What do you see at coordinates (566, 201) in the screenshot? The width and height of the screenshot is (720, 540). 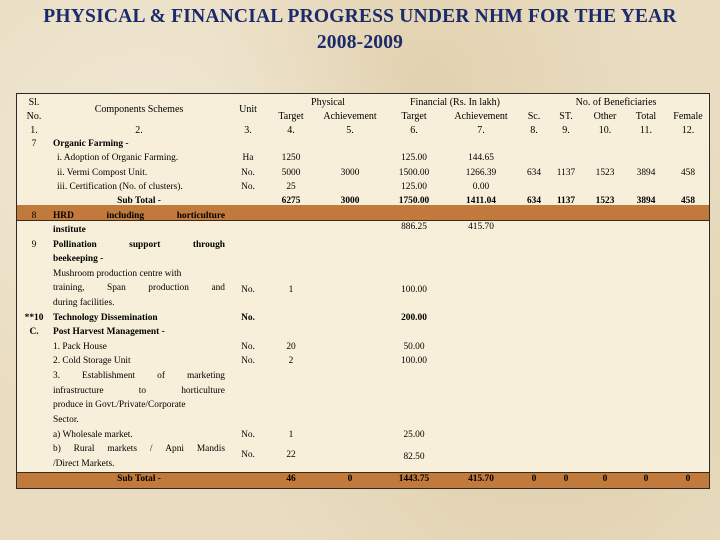 I see `subtotal-st: 1137` at bounding box center [566, 201].